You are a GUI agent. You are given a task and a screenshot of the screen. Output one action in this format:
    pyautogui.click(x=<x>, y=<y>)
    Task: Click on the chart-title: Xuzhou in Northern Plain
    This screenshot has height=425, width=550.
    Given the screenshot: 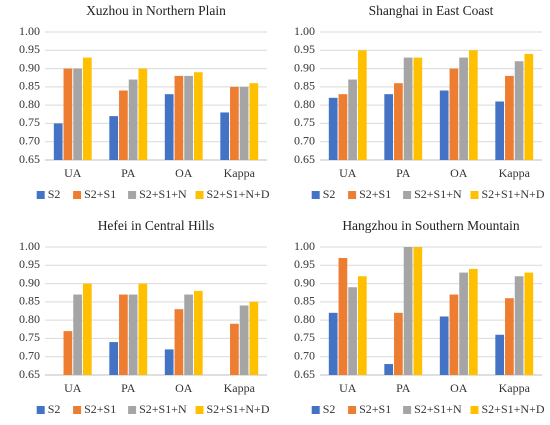 What is the action you would take?
    pyautogui.click(x=156, y=10)
    